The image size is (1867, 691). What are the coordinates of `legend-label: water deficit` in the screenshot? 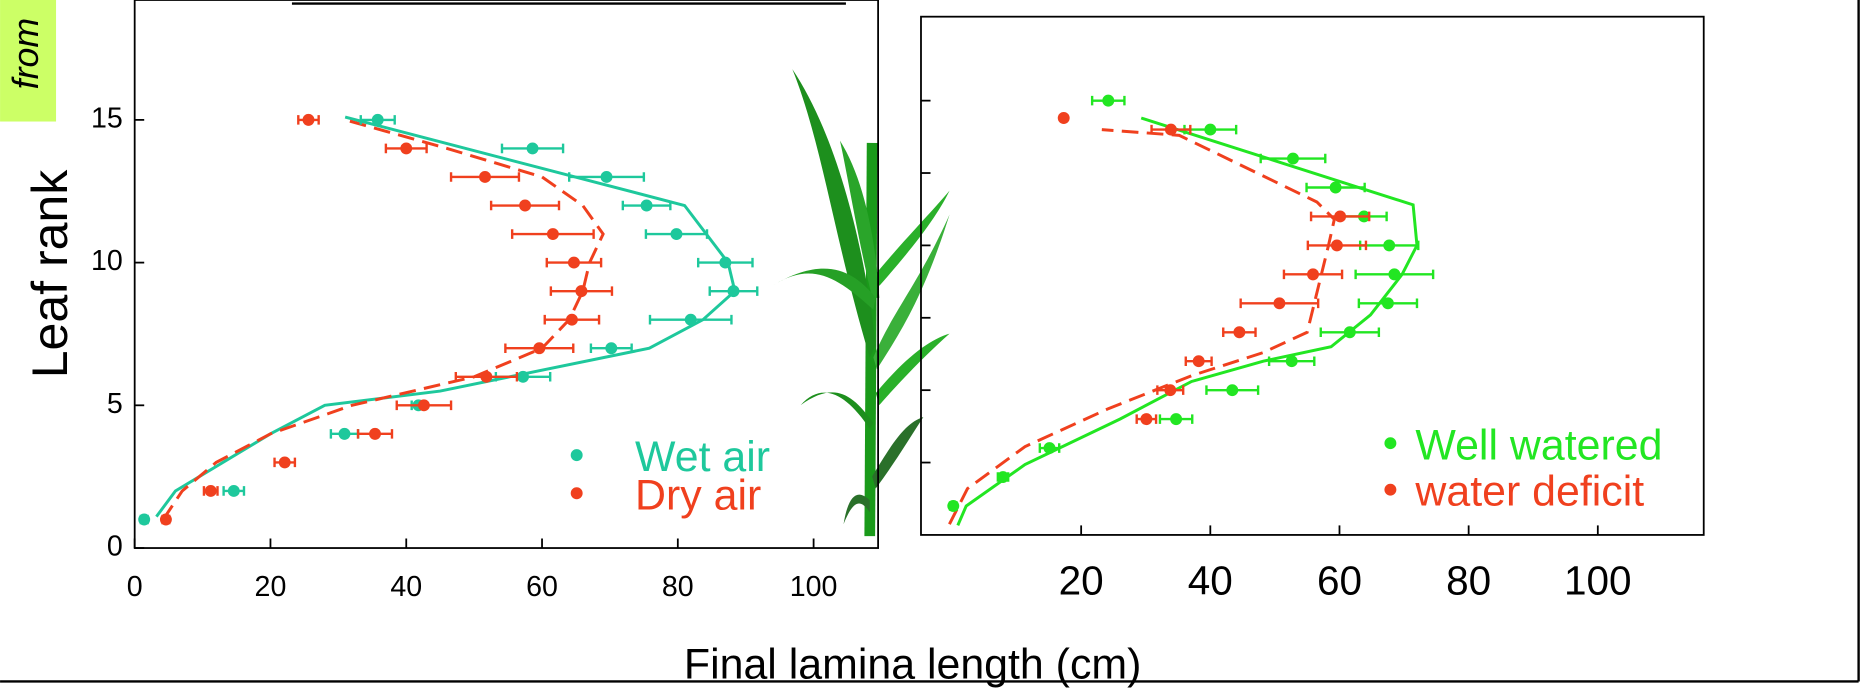 It's located at (1529, 492).